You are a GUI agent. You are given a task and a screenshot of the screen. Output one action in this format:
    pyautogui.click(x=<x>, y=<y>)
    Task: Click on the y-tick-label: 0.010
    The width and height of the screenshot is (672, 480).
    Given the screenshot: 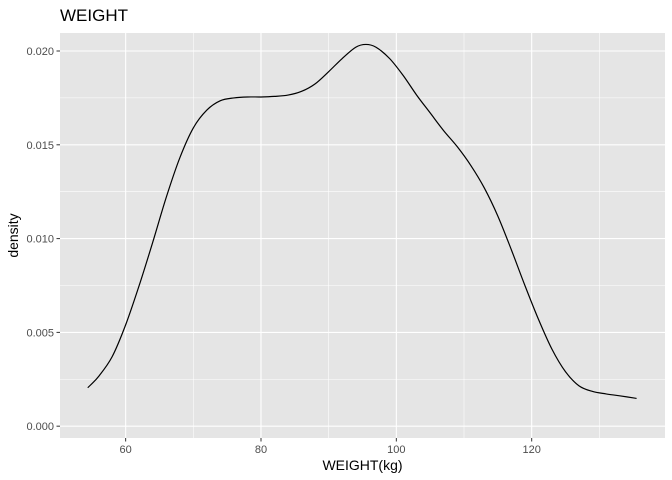 What is the action you would take?
    pyautogui.click(x=40, y=240)
    